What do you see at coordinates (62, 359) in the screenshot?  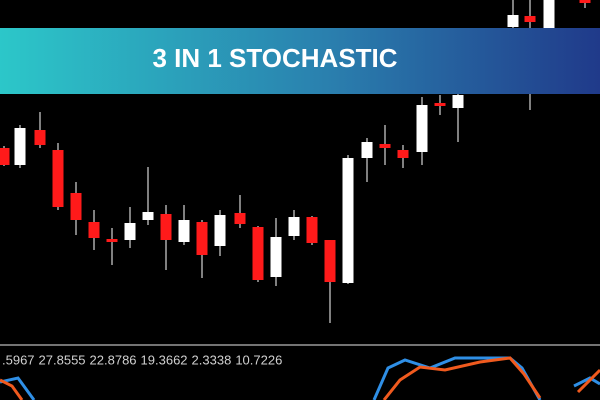 I see `indicator-value: 27.8555` at bounding box center [62, 359].